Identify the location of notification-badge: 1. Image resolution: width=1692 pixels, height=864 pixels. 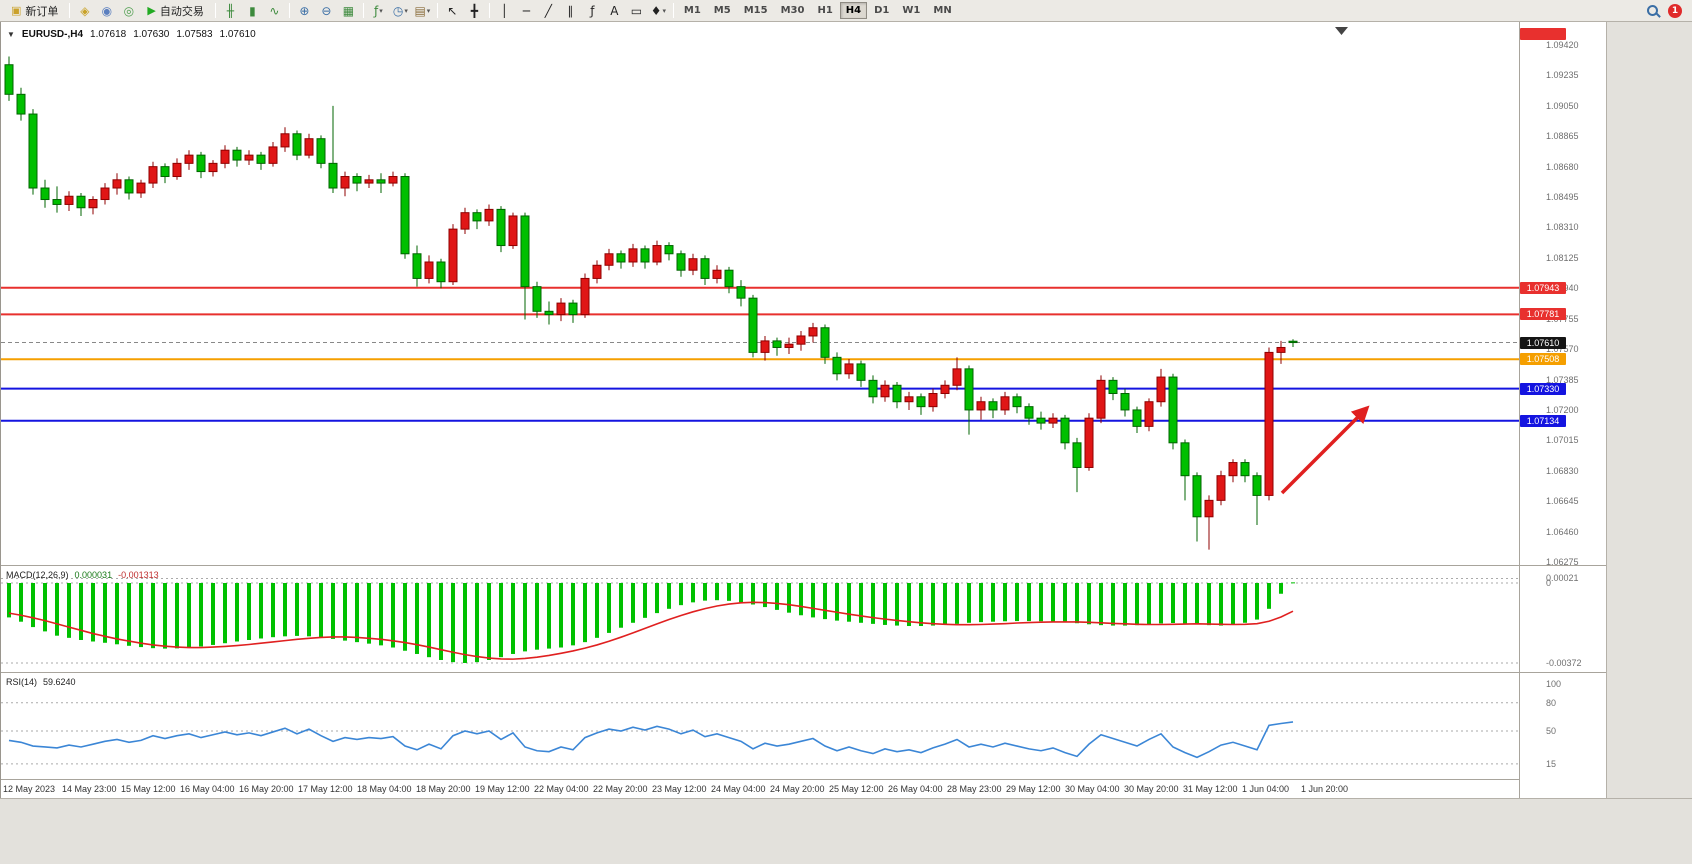
(1675, 10).